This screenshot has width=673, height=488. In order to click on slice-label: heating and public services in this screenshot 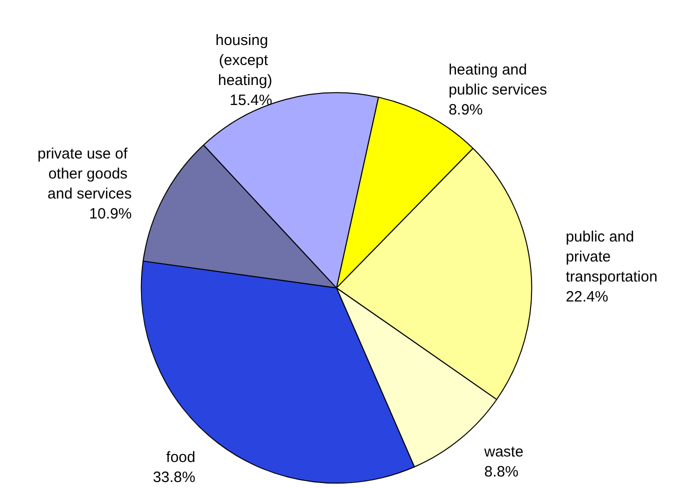, I will do `click(497, 79)`.